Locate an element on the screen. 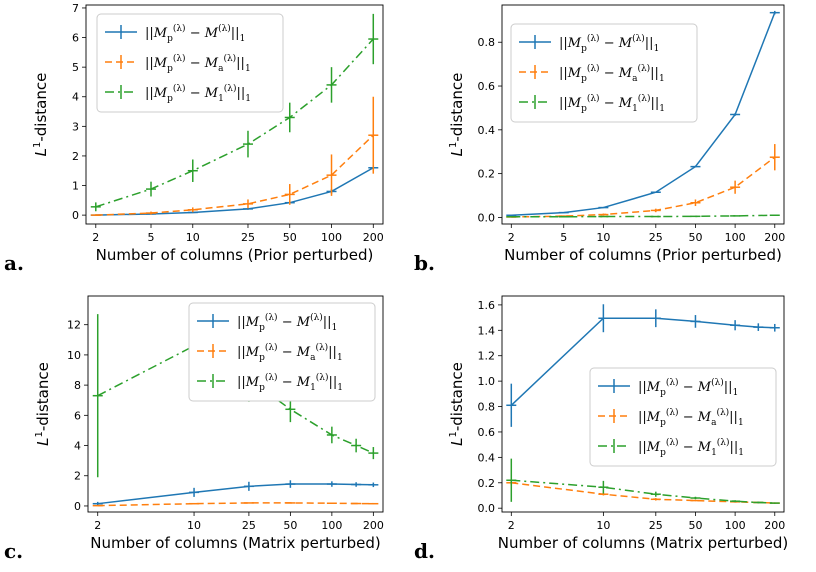  y-tick-label: 1 is located at coordinates (75, 186).